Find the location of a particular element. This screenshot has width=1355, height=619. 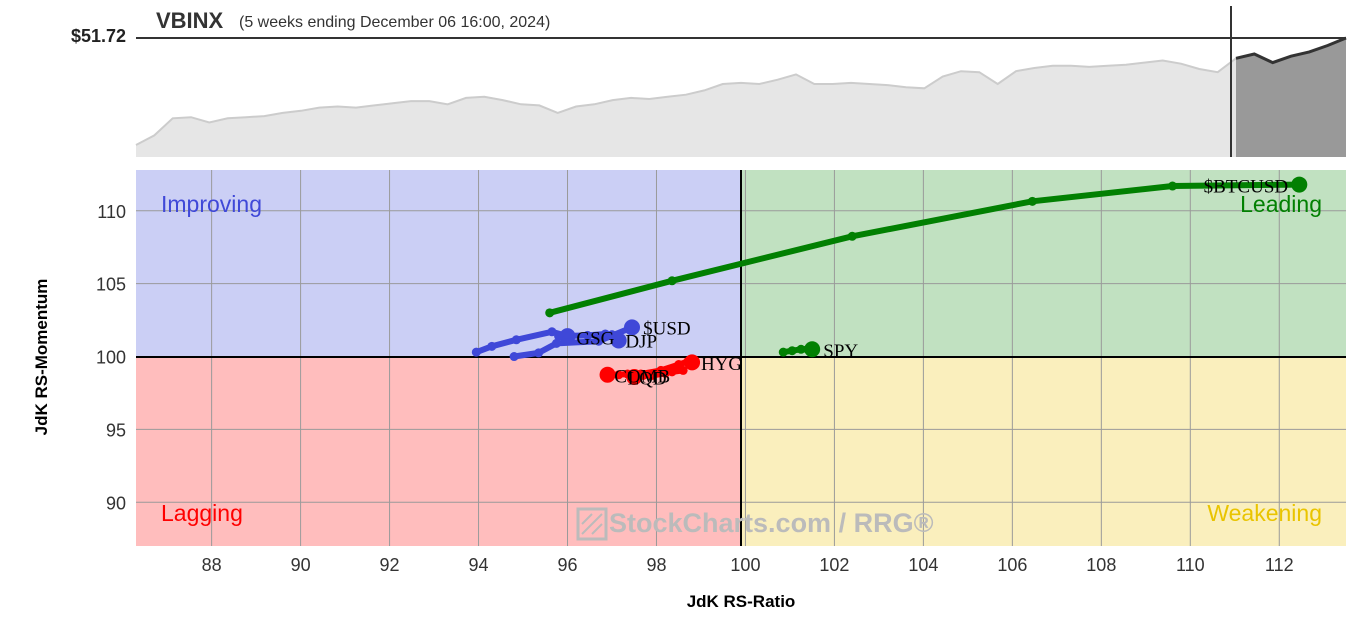

symbol-label-gsg: GSG is located at coordinates (595, 339).